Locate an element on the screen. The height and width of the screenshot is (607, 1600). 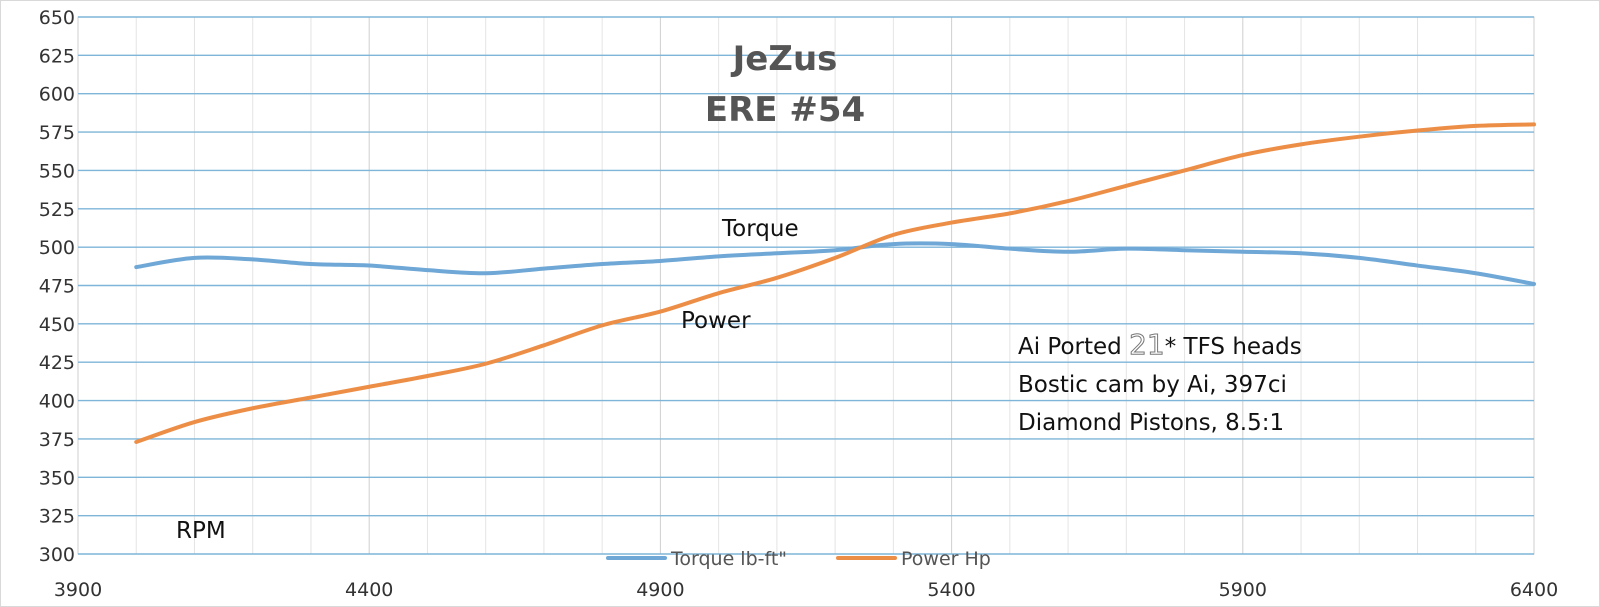
power-annotation: Power is located at coordinates (716, 321).